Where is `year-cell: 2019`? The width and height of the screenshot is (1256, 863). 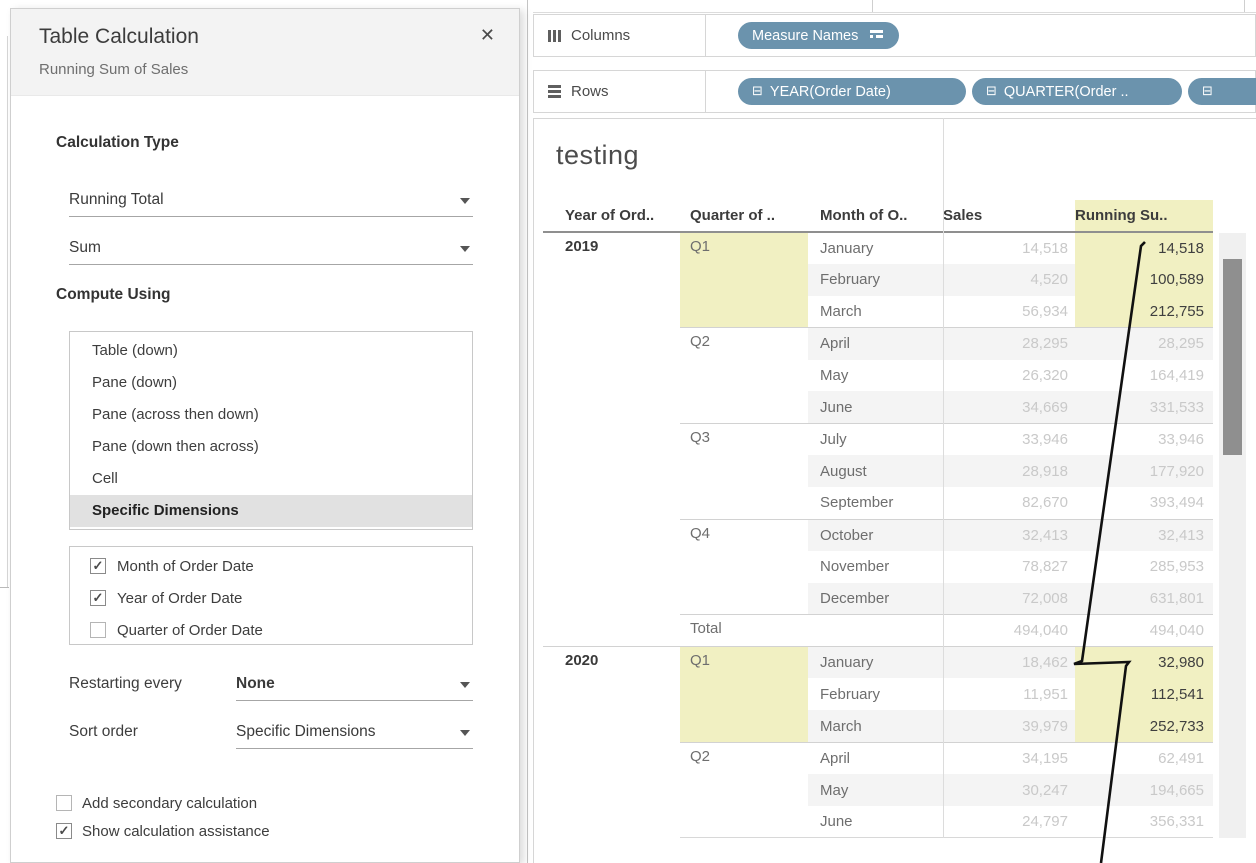
year-cell: 2019 is located at coordinates (582, 246).